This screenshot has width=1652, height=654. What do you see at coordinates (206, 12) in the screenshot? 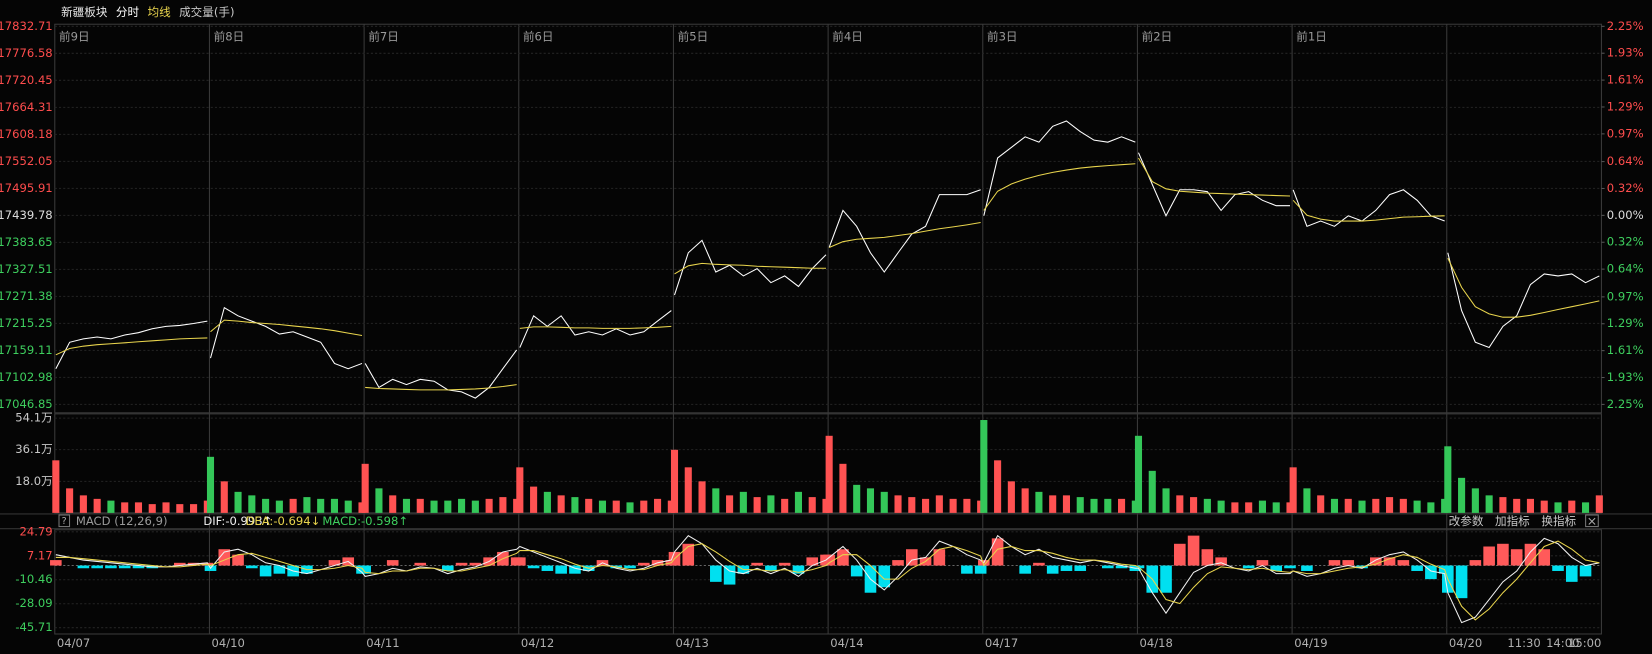
I see `legend-entry: 成交量(手)` at bounding box center [206, 12].